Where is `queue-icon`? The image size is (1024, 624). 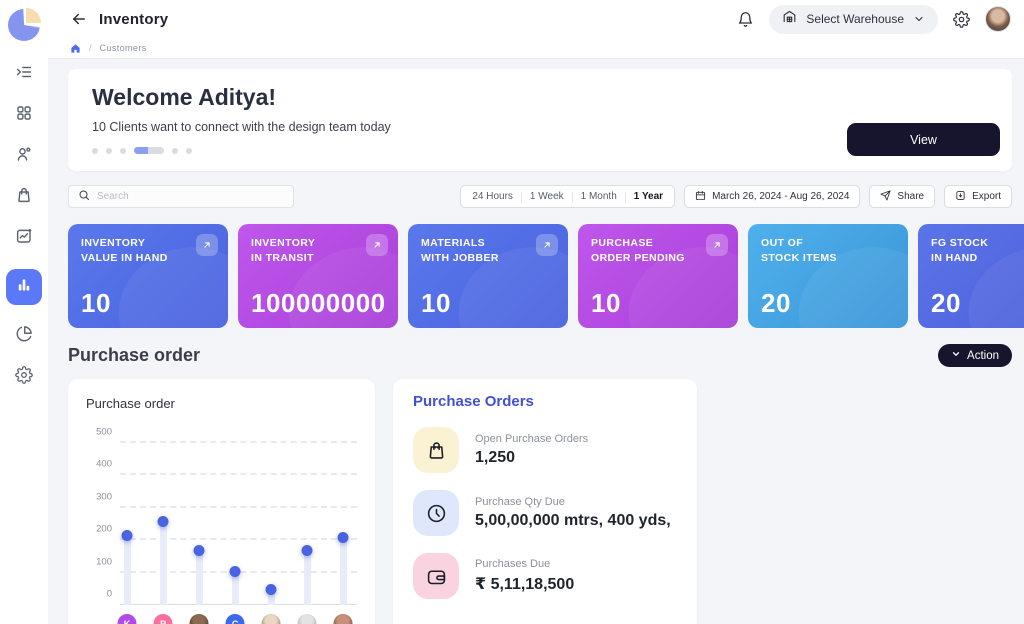
queue-icon is located at coordinates (24, 74).